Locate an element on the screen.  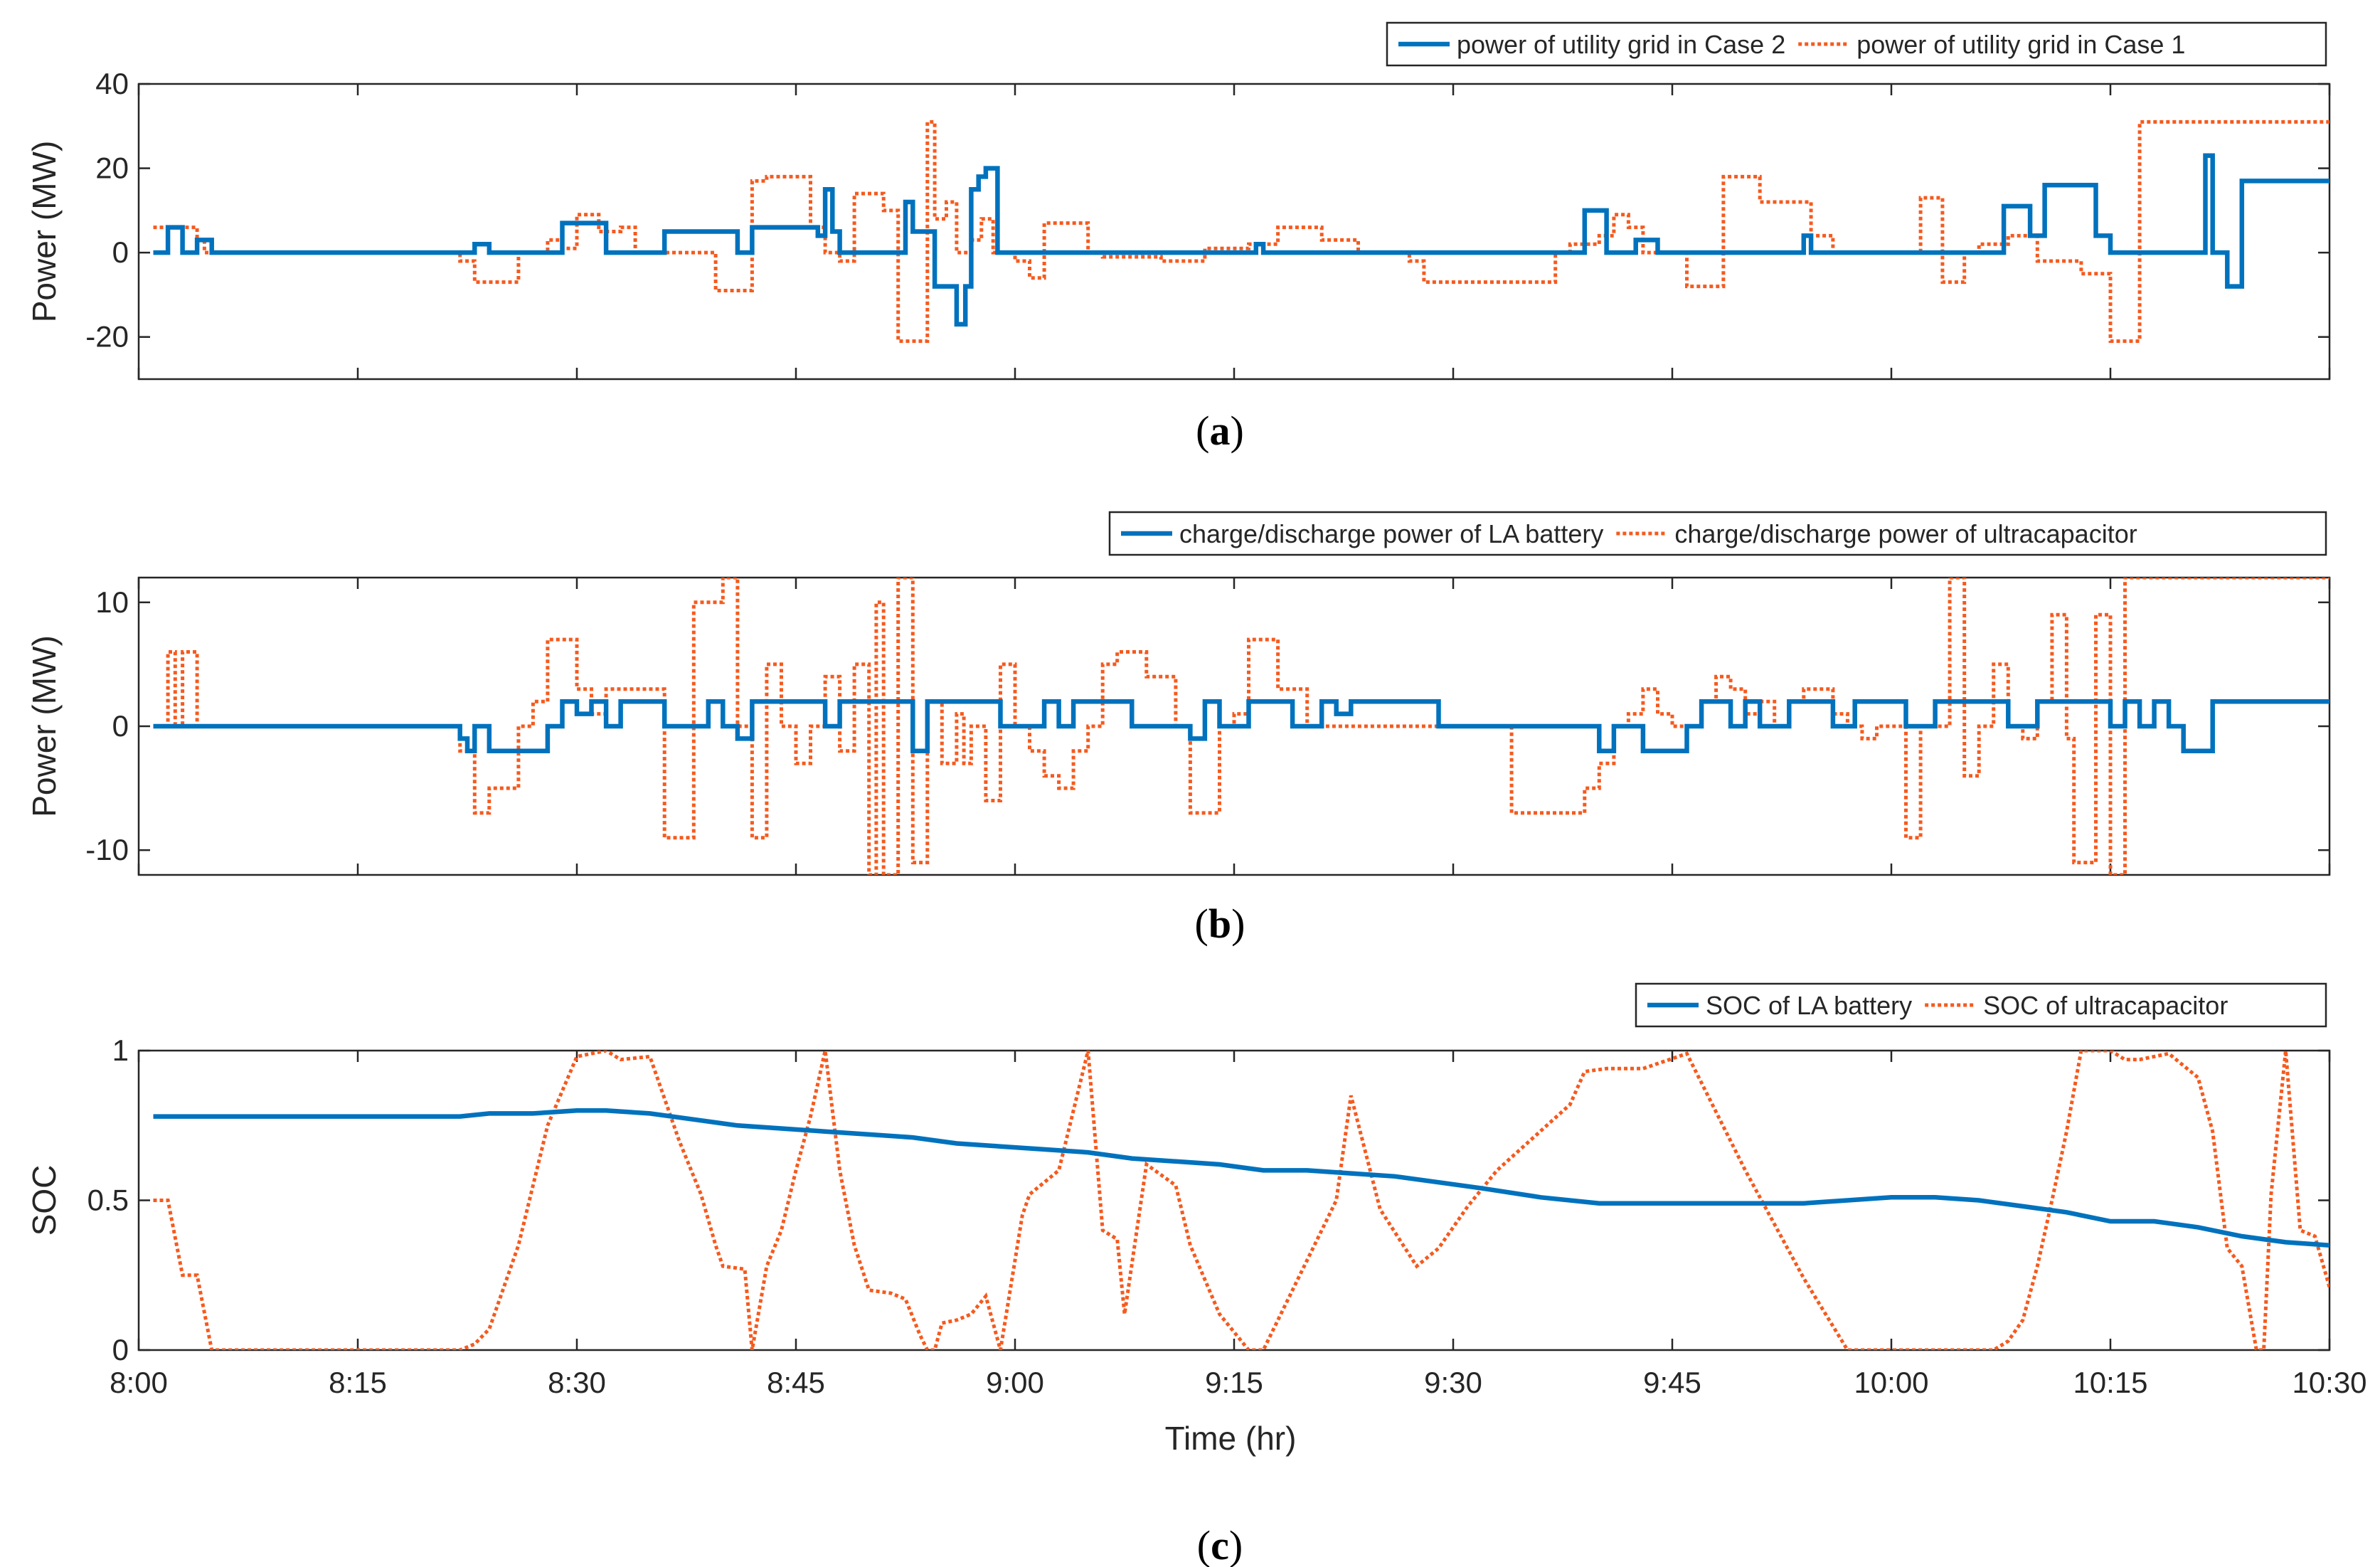
panel-caption-c: (c) is located at coordinates (1220, 1544).